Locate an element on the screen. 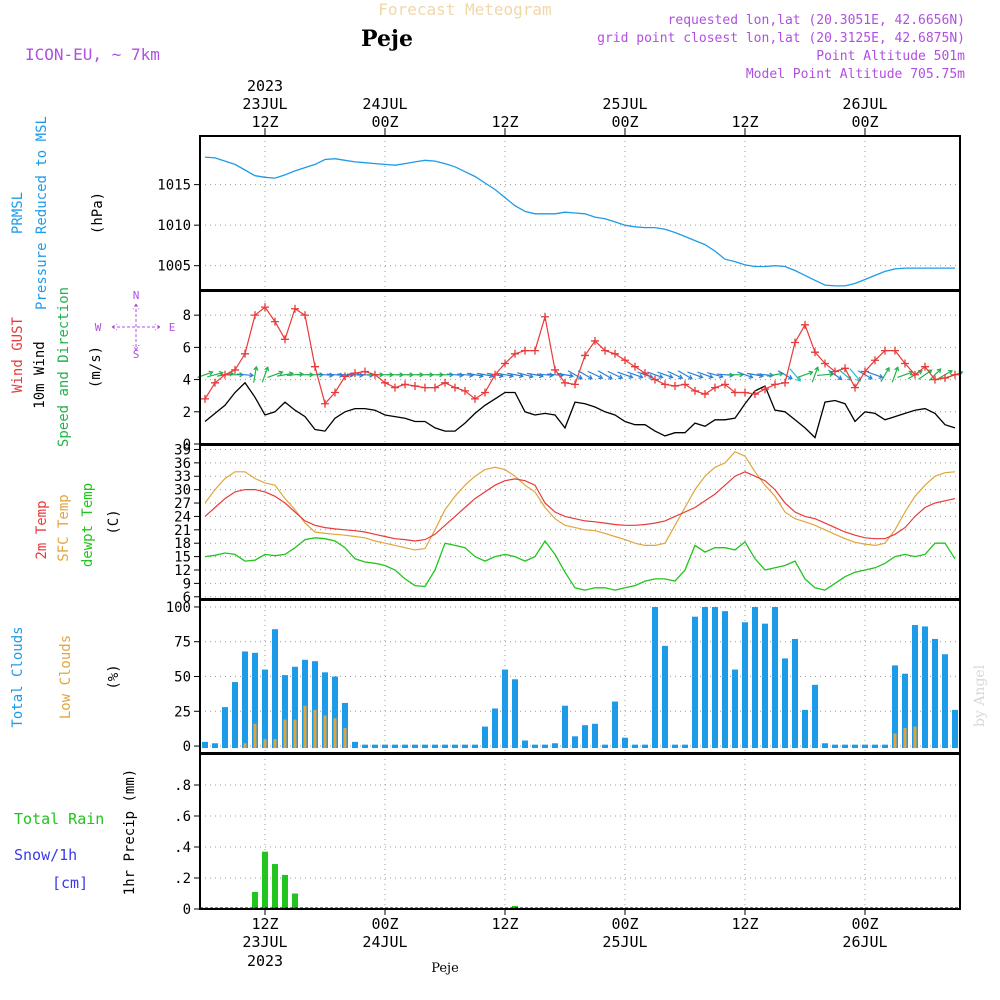 The height and width of the screenshot is (1000, 1000). precip-ylabel: 1hr Precip (mm) is located at coordinates (130, 832).